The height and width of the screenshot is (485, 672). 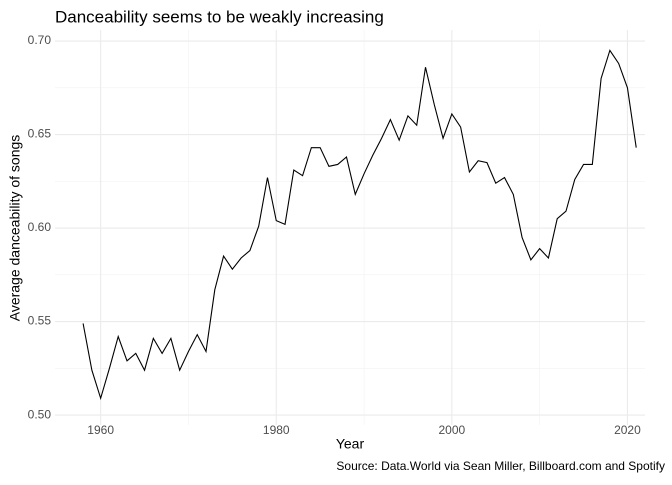 What do you see at coordinates (15, 228) in the screenshot?
I see `y-axis-label: Average danceability of songs` at bounding box center [15, 228].